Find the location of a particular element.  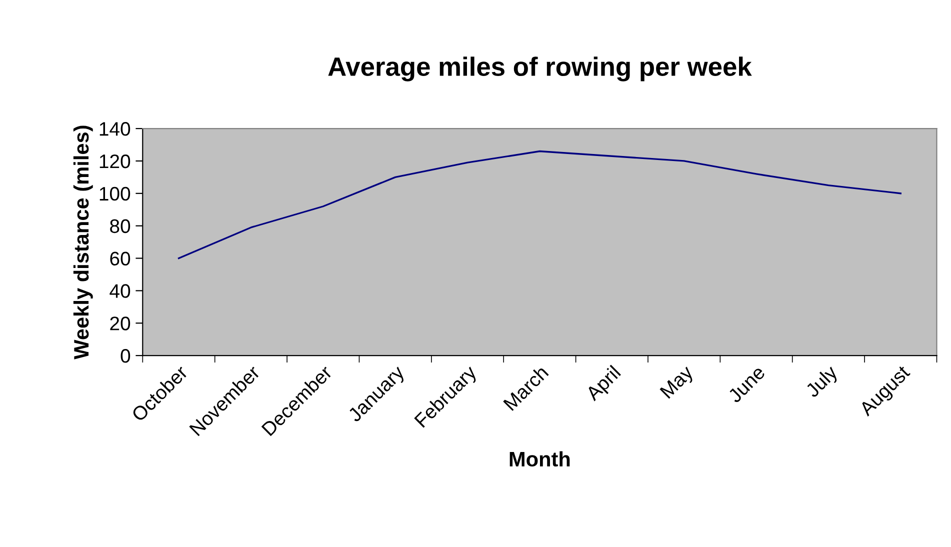

y-axis-title: Weekly distance (miles) is located at coordinates (83, 243).